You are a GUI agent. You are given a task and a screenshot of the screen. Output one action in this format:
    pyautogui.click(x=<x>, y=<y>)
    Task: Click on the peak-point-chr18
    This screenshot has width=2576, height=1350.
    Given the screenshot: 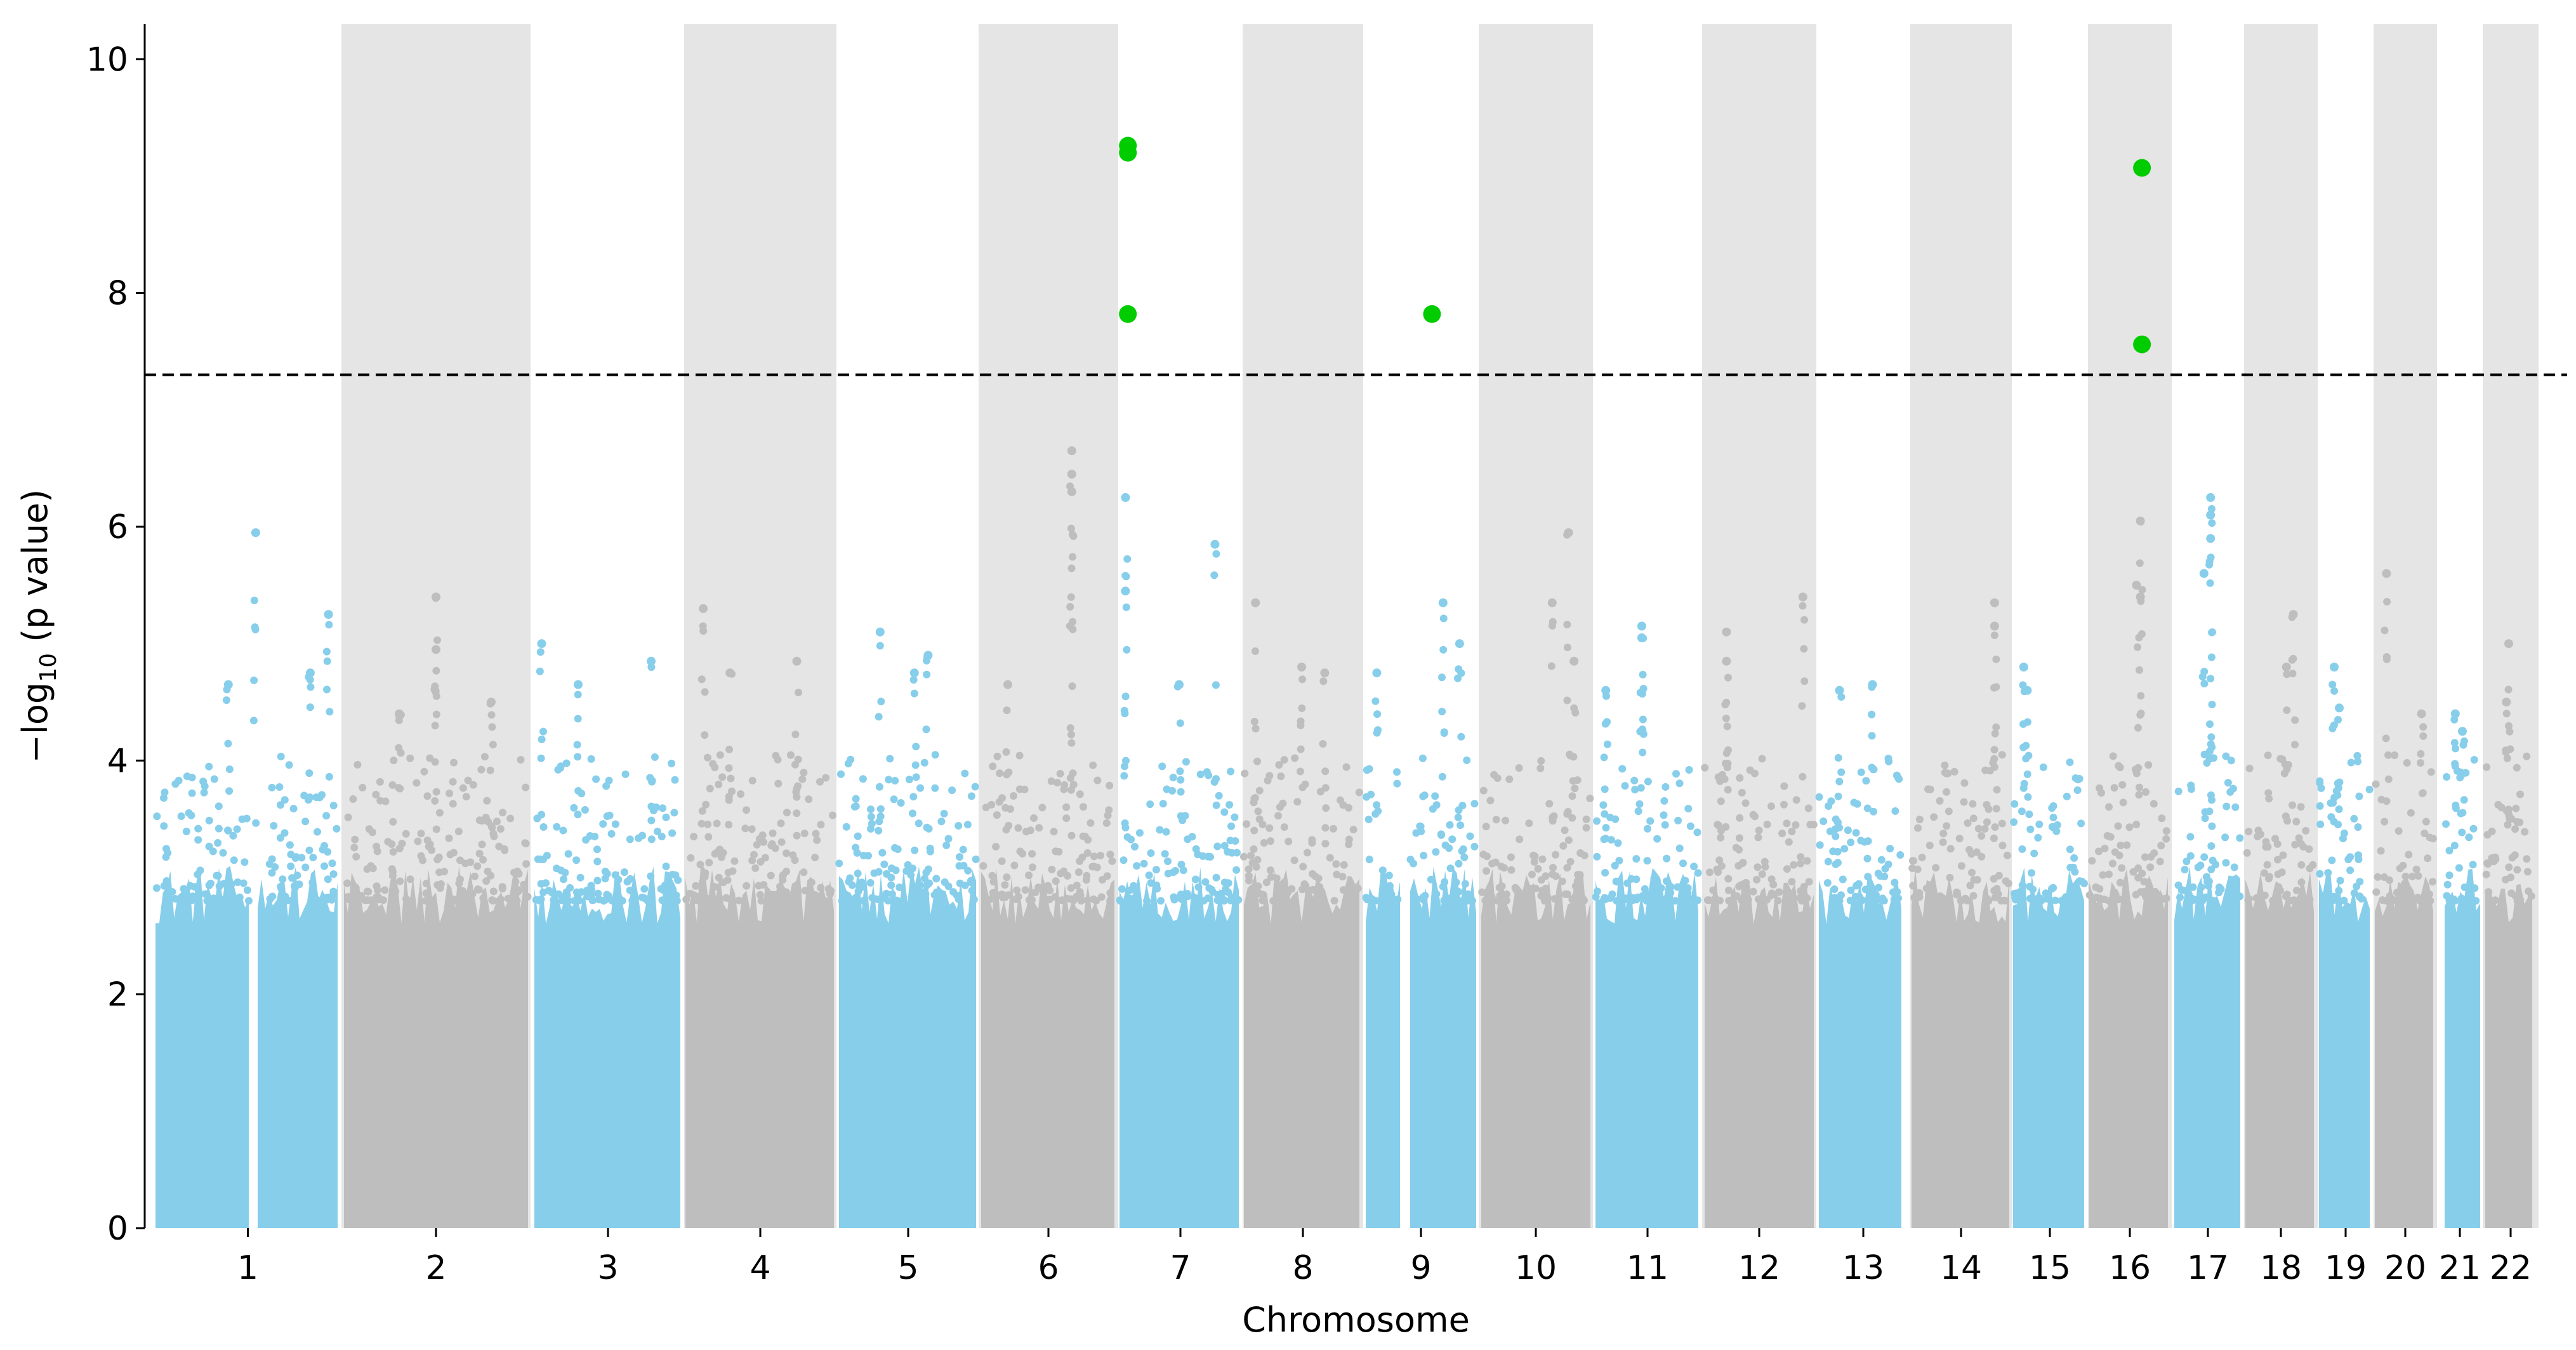 What is the action you would take?
    pyautogui.click(x=2286, y=667)
    